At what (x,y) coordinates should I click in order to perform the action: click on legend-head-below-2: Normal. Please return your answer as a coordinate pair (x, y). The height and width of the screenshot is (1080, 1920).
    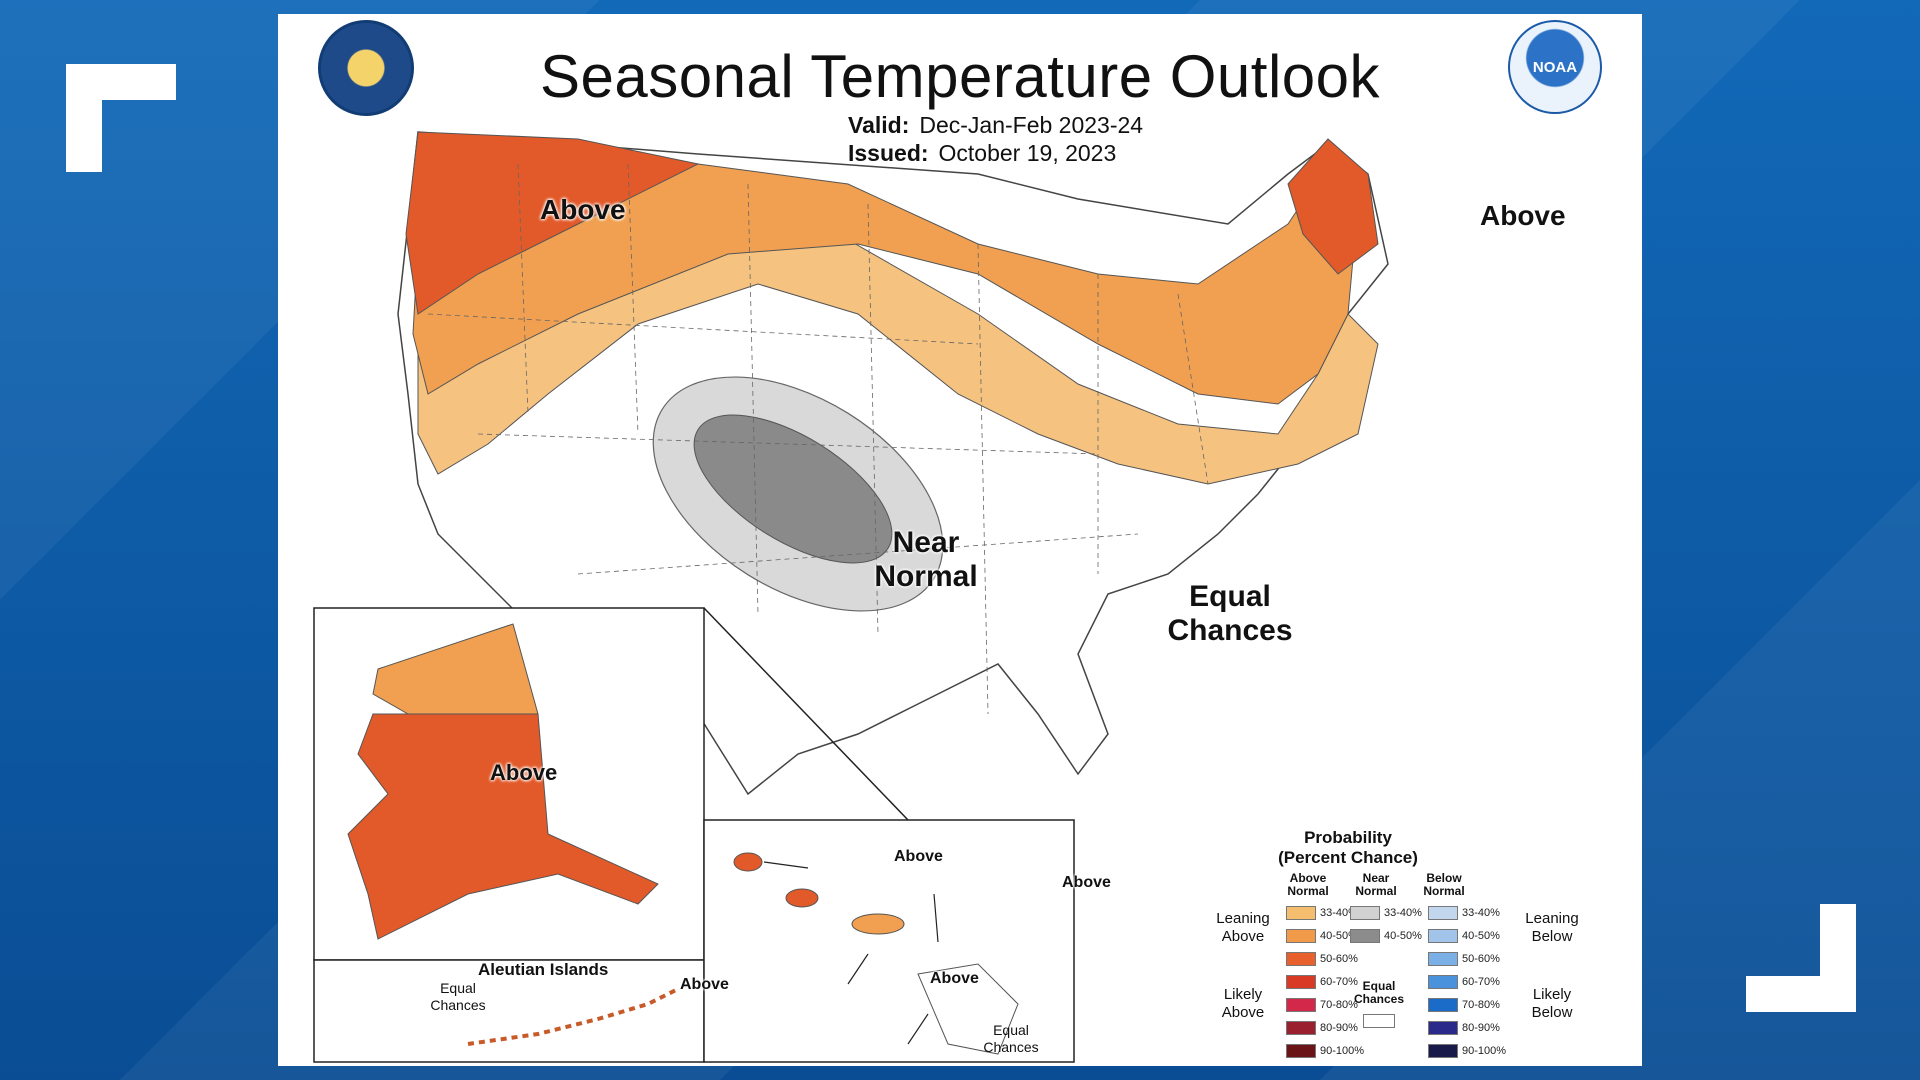
    Looking at the image, I should click on (1444, 891).